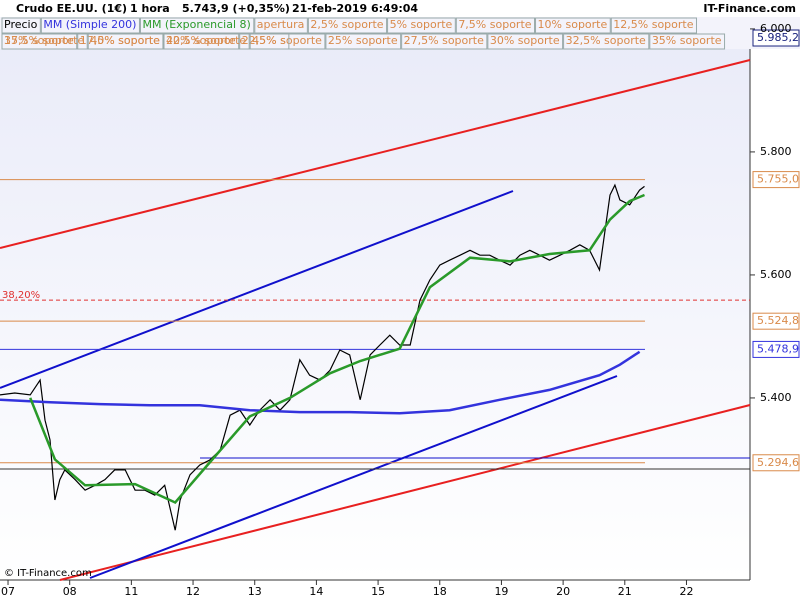  I want to click on legend-entry: 12,5% soporte, so click(653, 24).